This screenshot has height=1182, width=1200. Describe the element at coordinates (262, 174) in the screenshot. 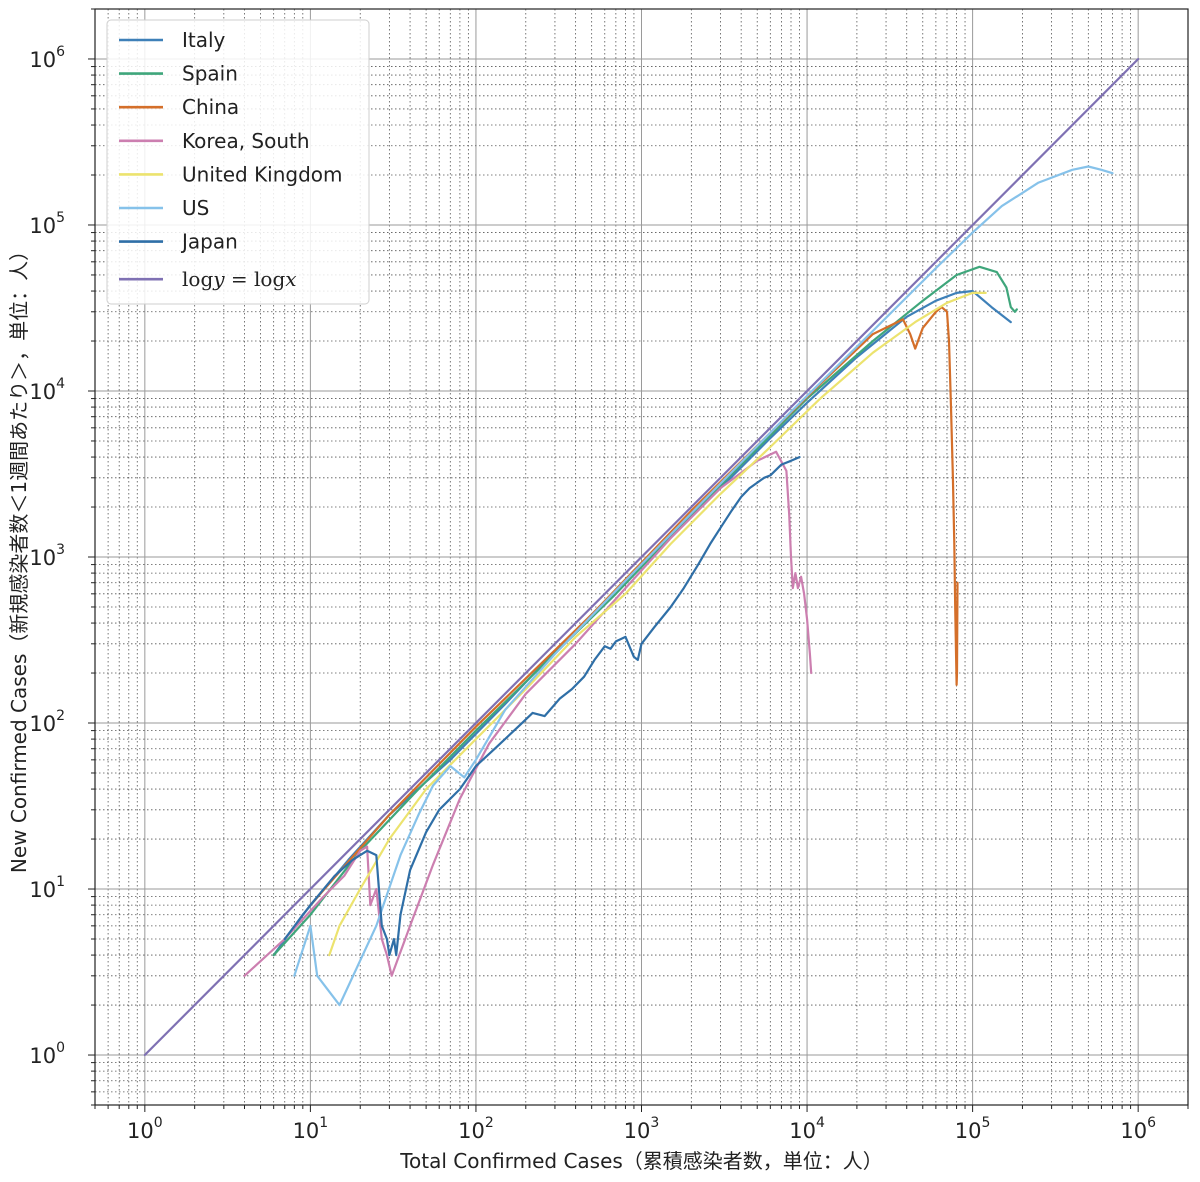

I see `legend-entry: United Kingdom` at that location.